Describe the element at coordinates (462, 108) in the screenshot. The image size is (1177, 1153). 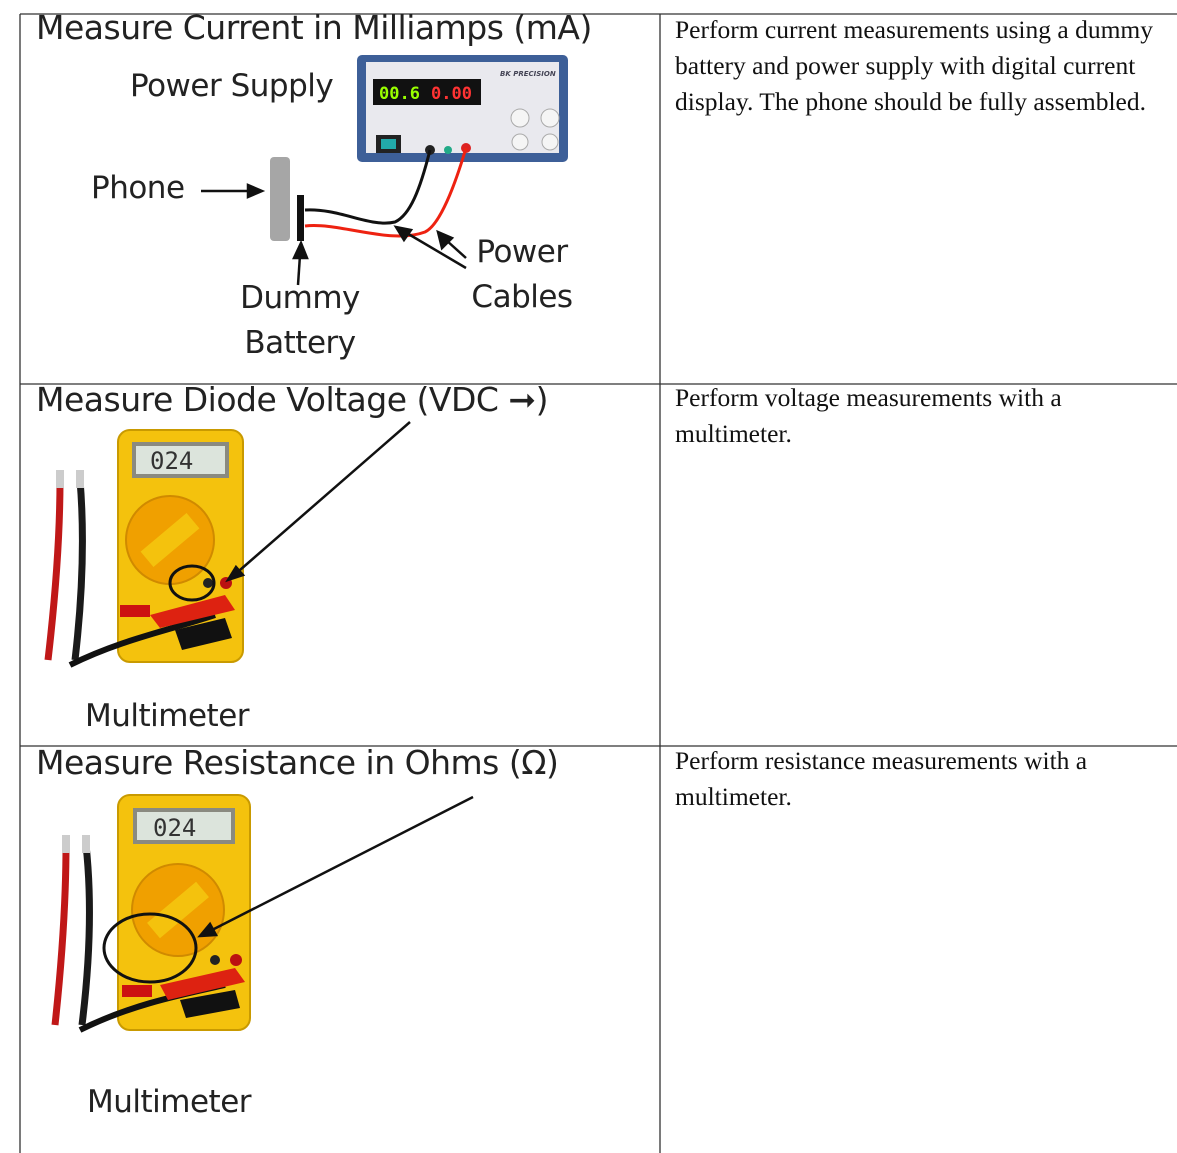
I see `power-supply: 00.6 0.00 BK PRECISION` at that location.